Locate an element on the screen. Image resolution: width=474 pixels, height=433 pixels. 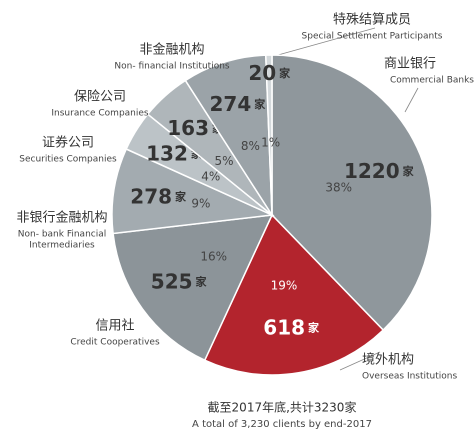
count-label: 618 家 is located at coordinates (291, 327).